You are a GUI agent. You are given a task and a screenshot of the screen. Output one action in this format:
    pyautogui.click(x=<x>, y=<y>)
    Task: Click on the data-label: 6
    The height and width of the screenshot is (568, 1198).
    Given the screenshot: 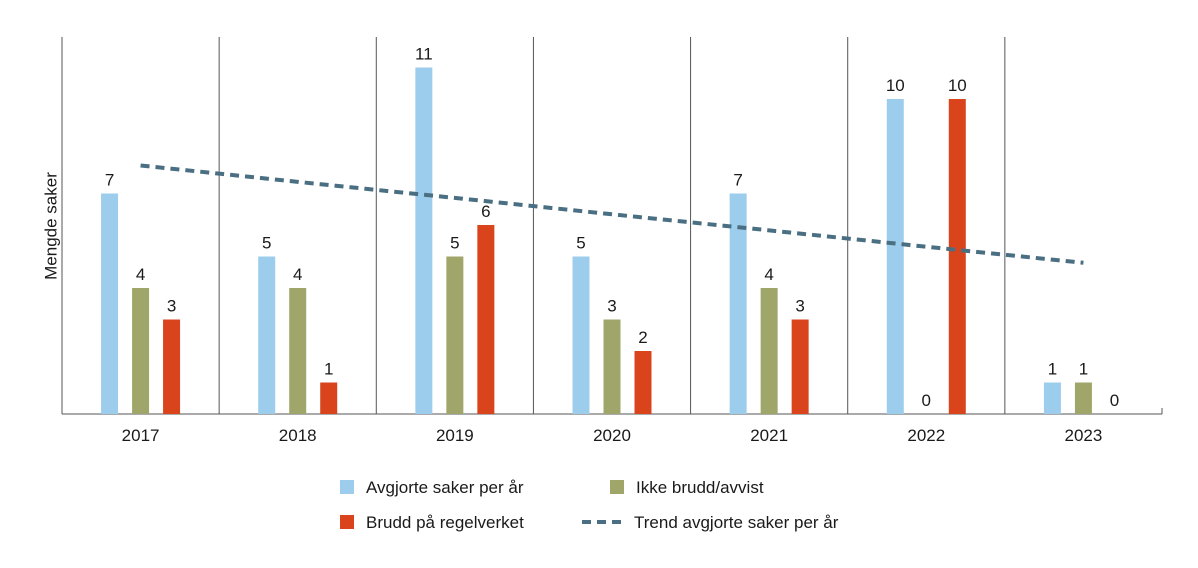 What is the action you would take?
    pyautogui.click(x=485, y=211)
    